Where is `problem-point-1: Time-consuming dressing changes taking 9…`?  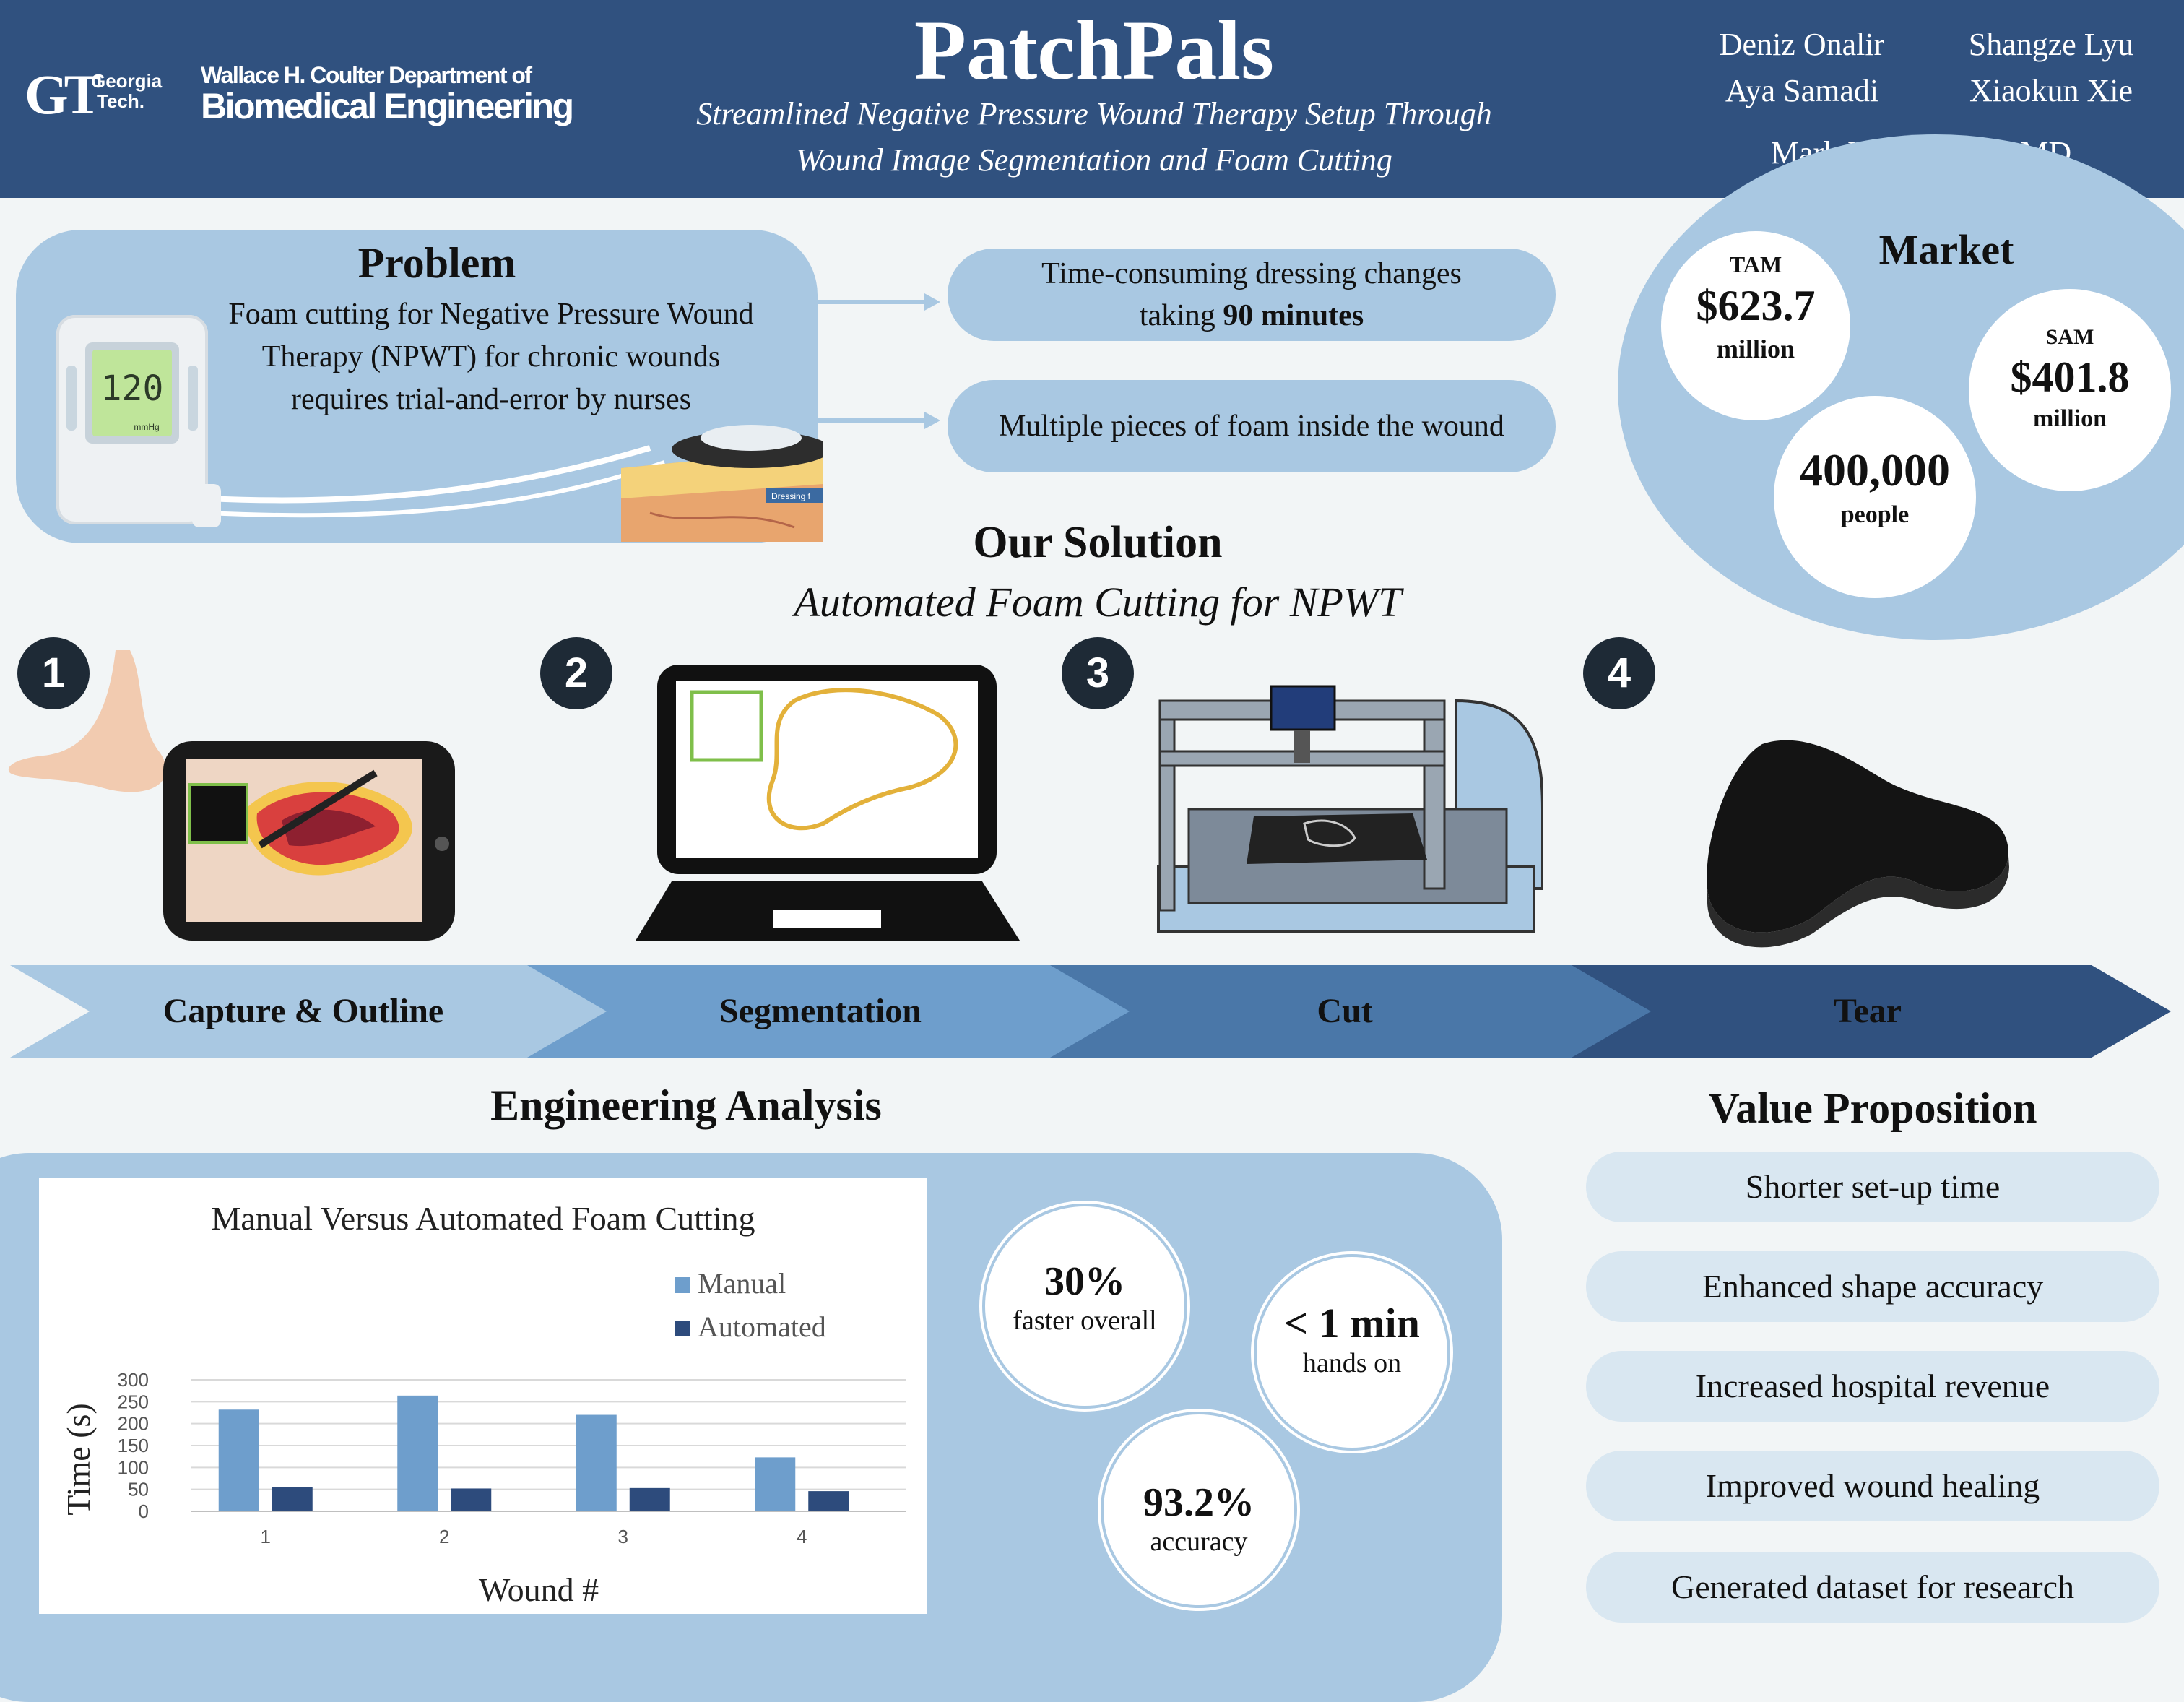
problem-point-1: Time-consuming dressing changes taking 9… is located at coordinates (1252, 295).